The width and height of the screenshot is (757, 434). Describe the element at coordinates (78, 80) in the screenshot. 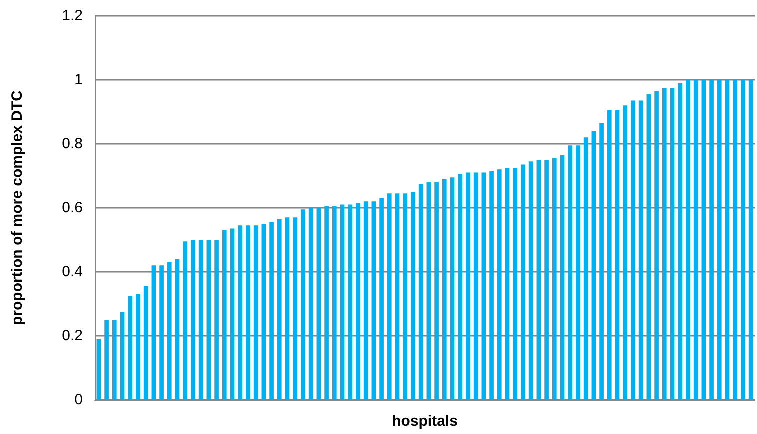

I see `y-tick-label: 1` at that location.